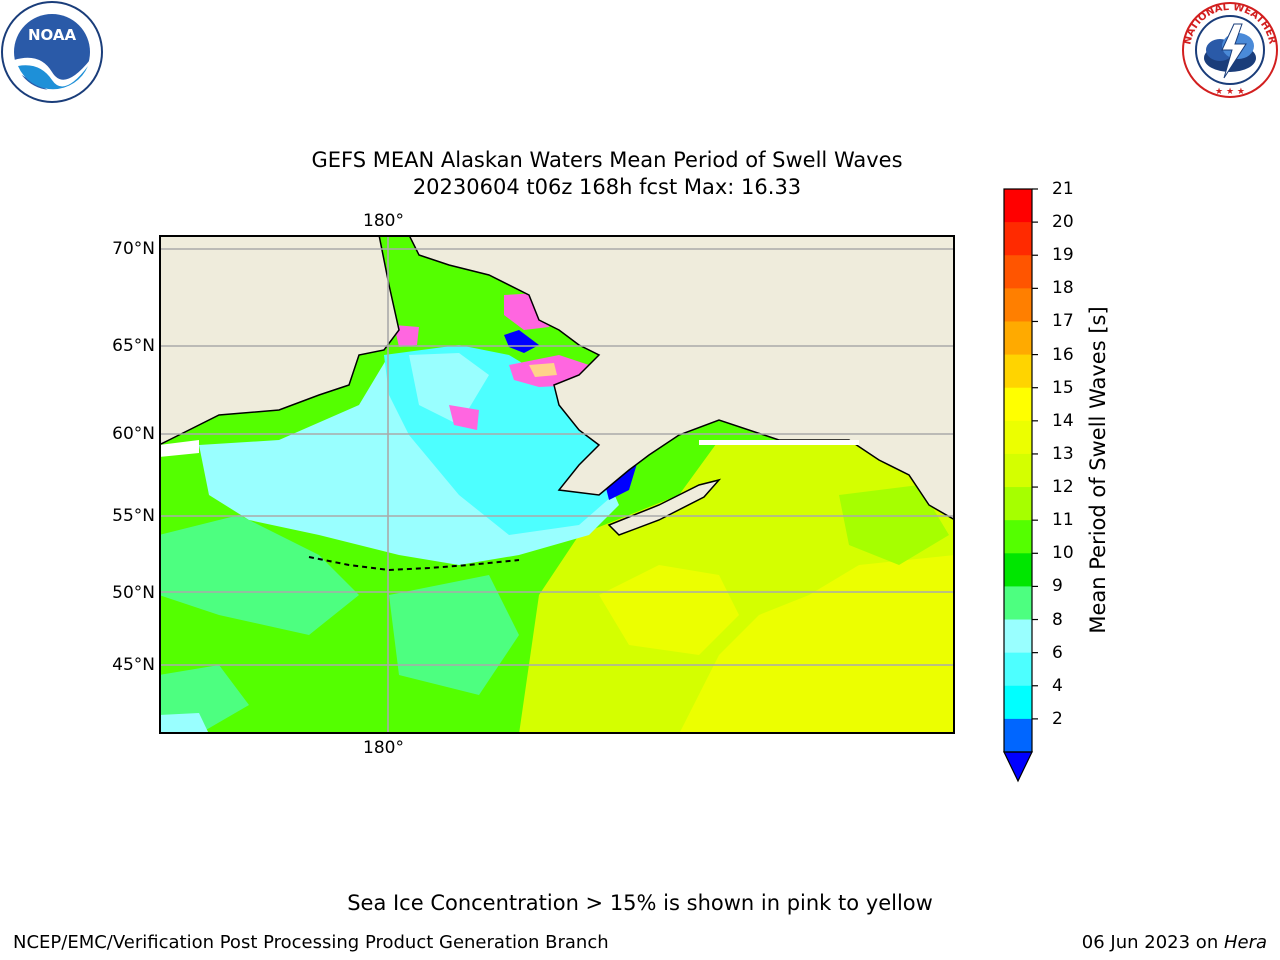 This screenshot has height=960, width=1280. Describe the element at coordinates (1057, 652) in the screenshot. I see `colorbar-tick-label: 6` at that location.